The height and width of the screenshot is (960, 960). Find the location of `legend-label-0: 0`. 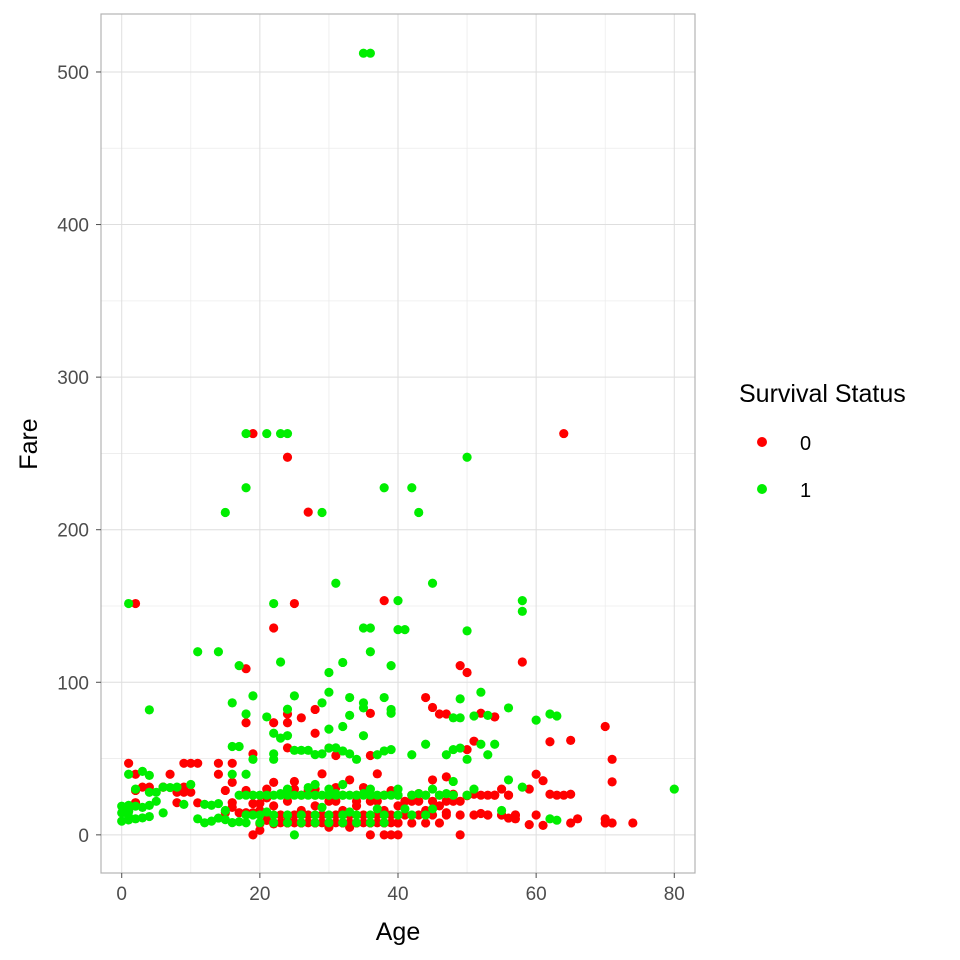

legend-label-0: 0 is located at coordinates (805, 444).